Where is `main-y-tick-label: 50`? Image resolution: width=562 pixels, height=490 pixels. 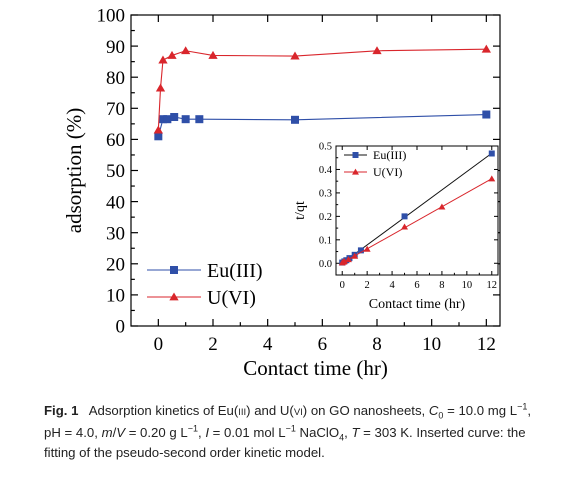
main-y-tick-label: 50 is located at coordinates (115, 171).